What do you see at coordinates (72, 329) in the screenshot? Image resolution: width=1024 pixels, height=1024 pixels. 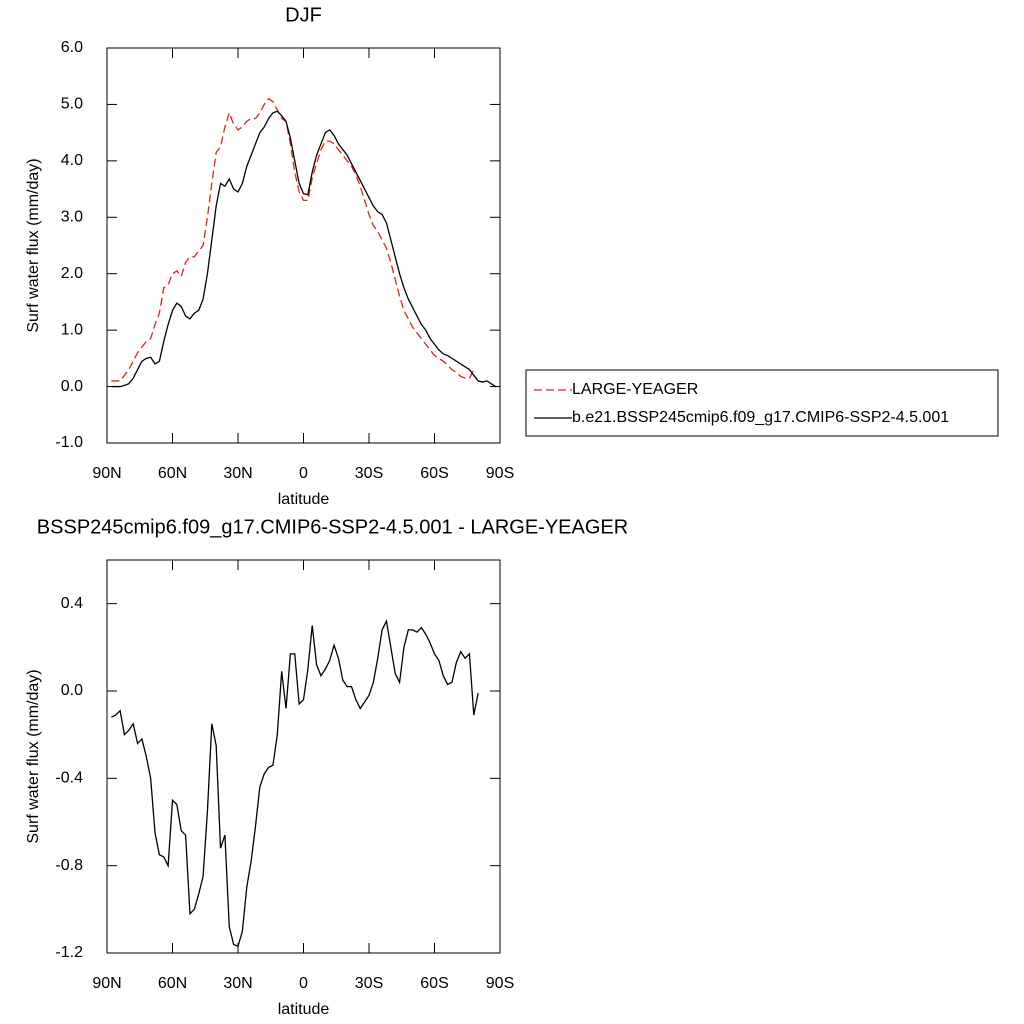 I see `y-tick-label: 1.0` at bounding box center [72, 329].